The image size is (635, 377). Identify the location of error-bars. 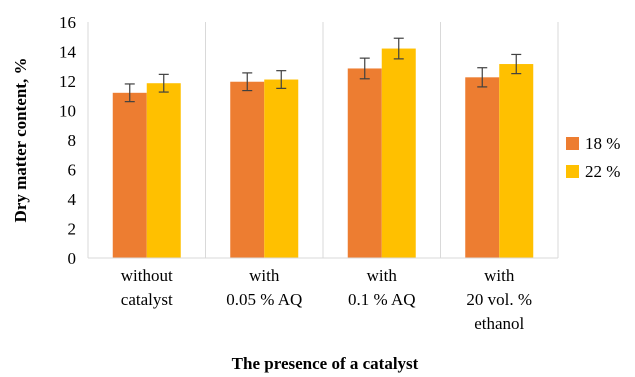
(323, 70).